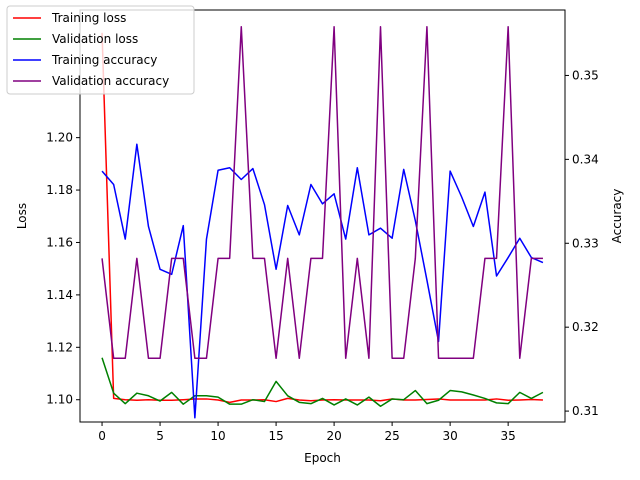 The height and width of the screenshot is (480, 640). What do you see at coordinates (88, 18) in the screenshot?
I see `legend-label: Training loss` at bounding box center [88, 18].